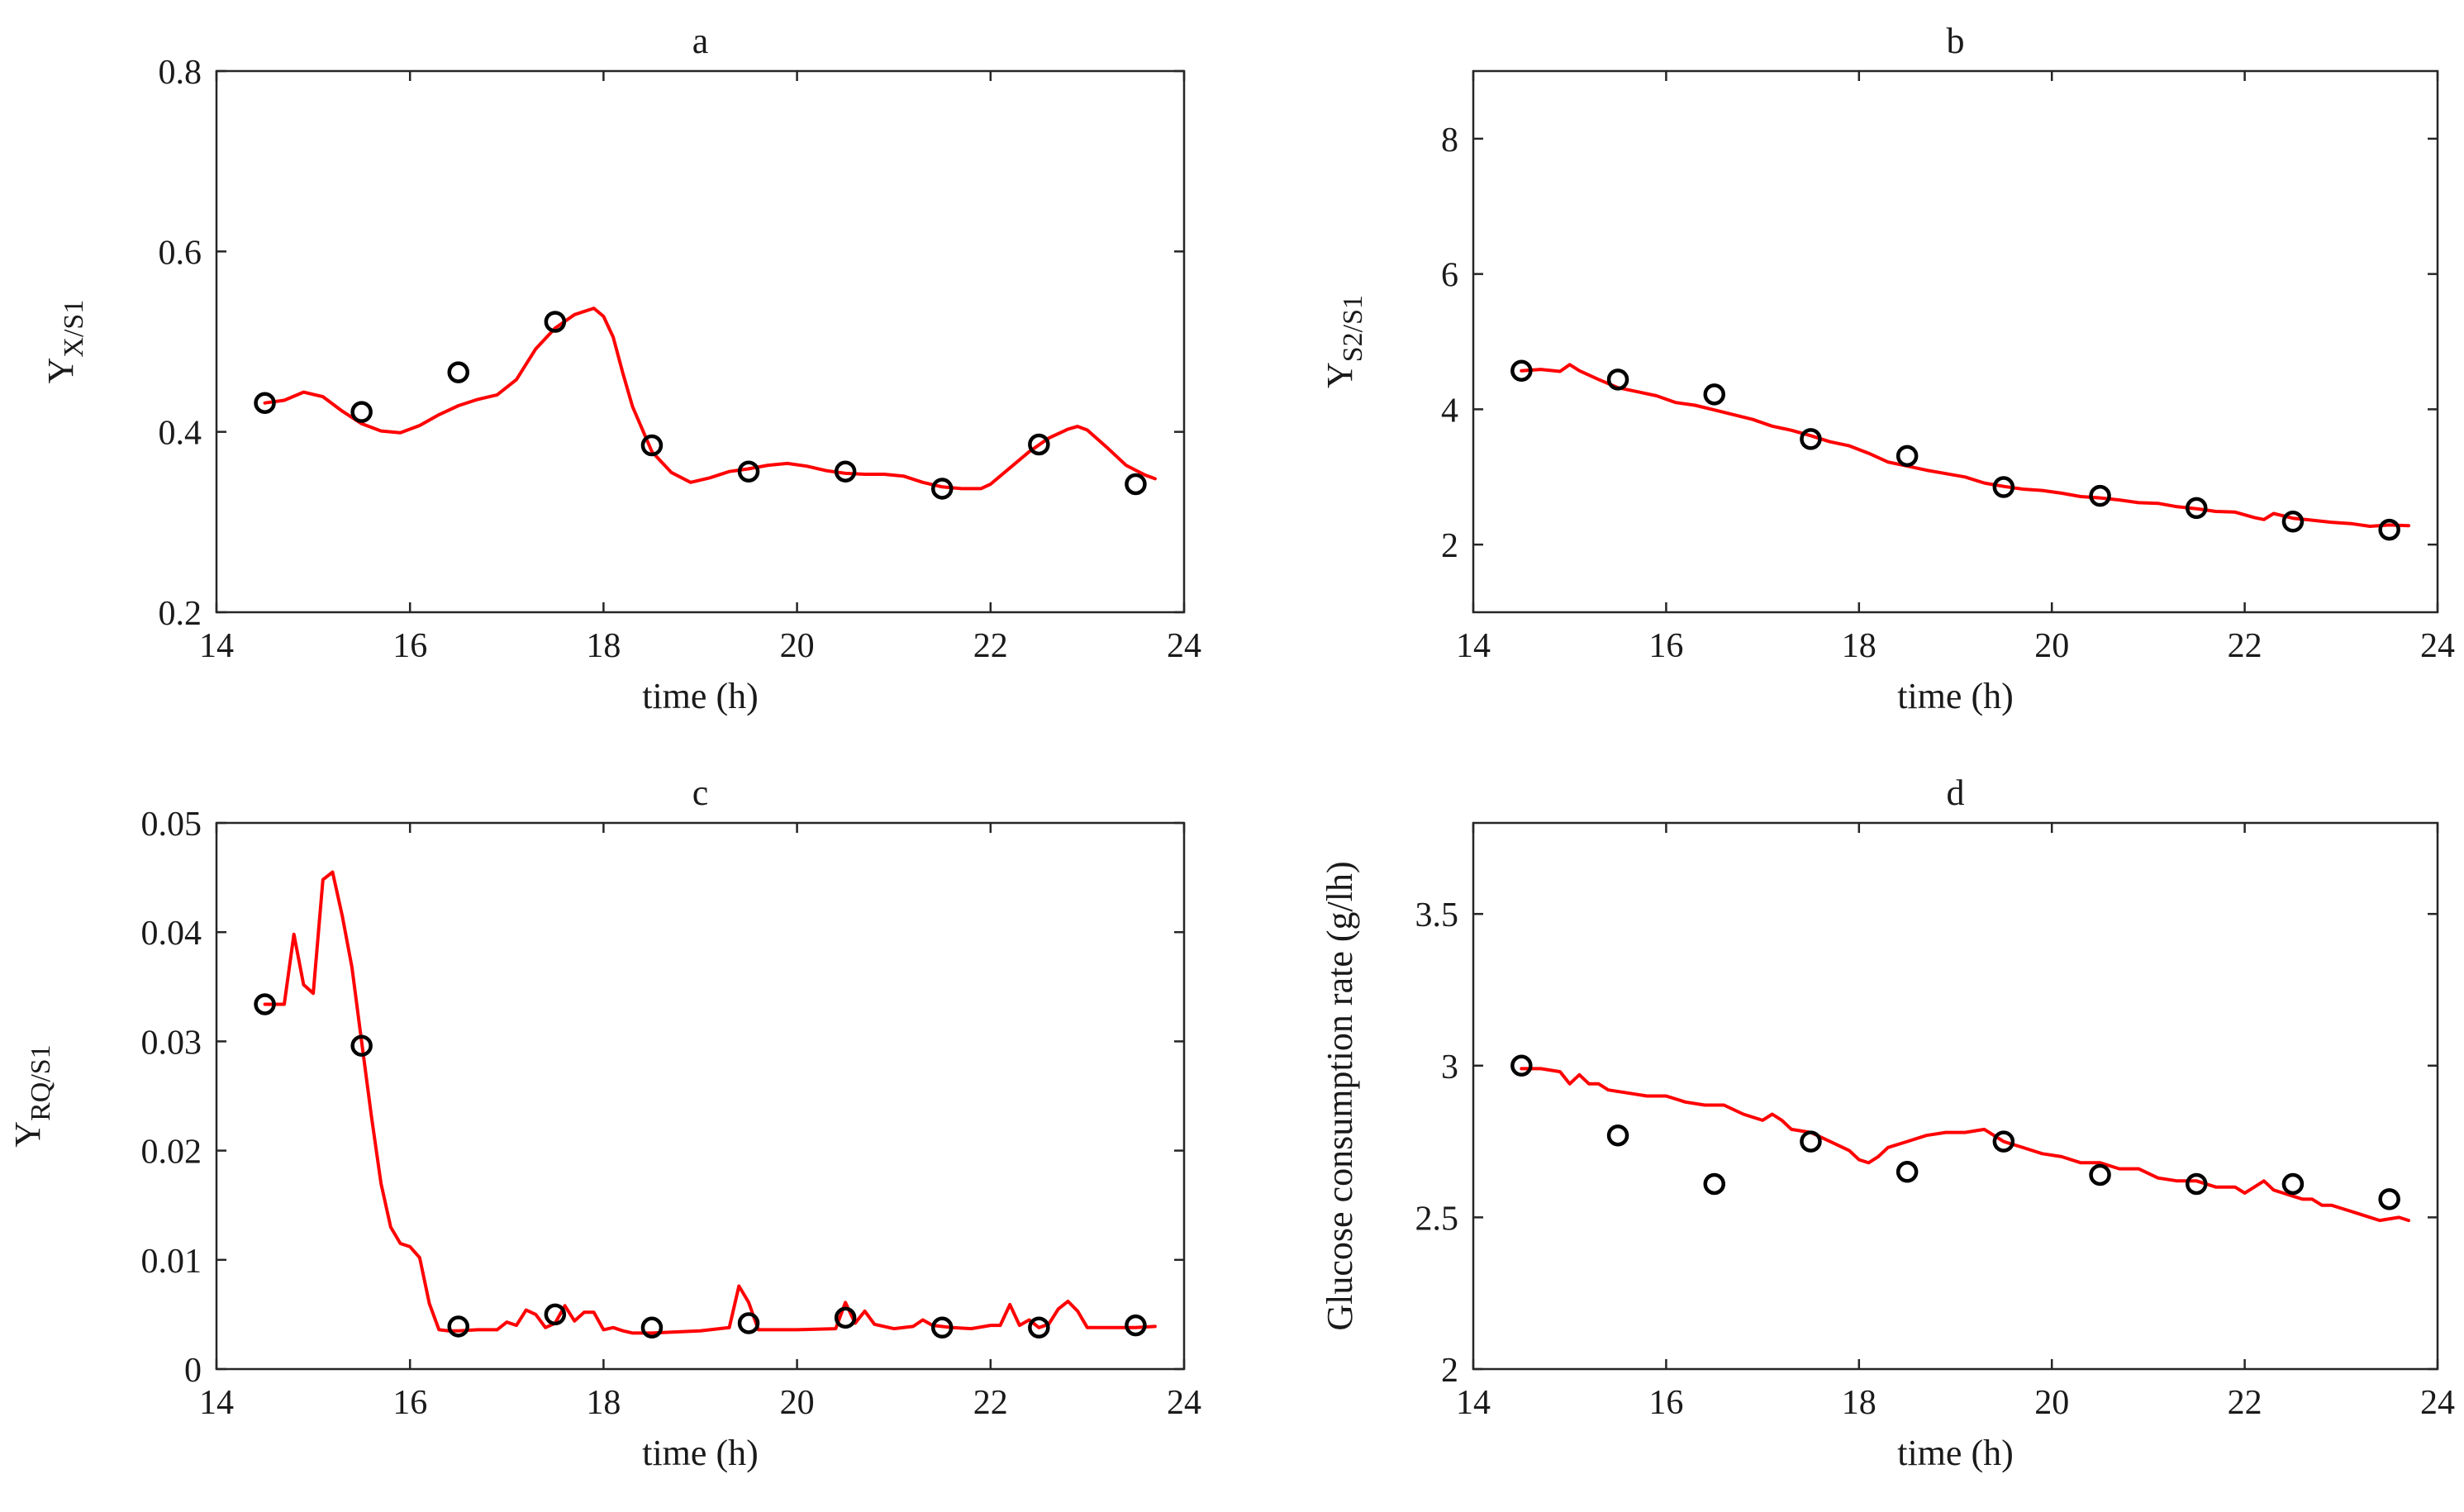 Image resolution: width=2464 pixels, height=1512 pixels. Describe the element at coordinates (1449, 276) in the screenshot. I see `y-tick-label: 6` at that location.